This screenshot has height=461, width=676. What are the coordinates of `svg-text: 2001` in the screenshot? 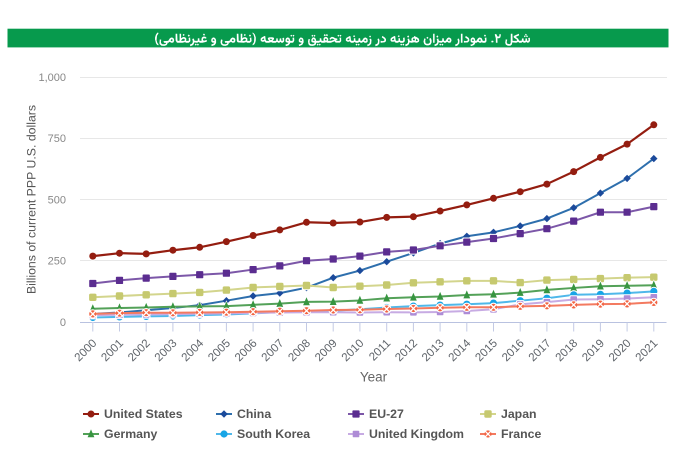 It's located at (112, 350).